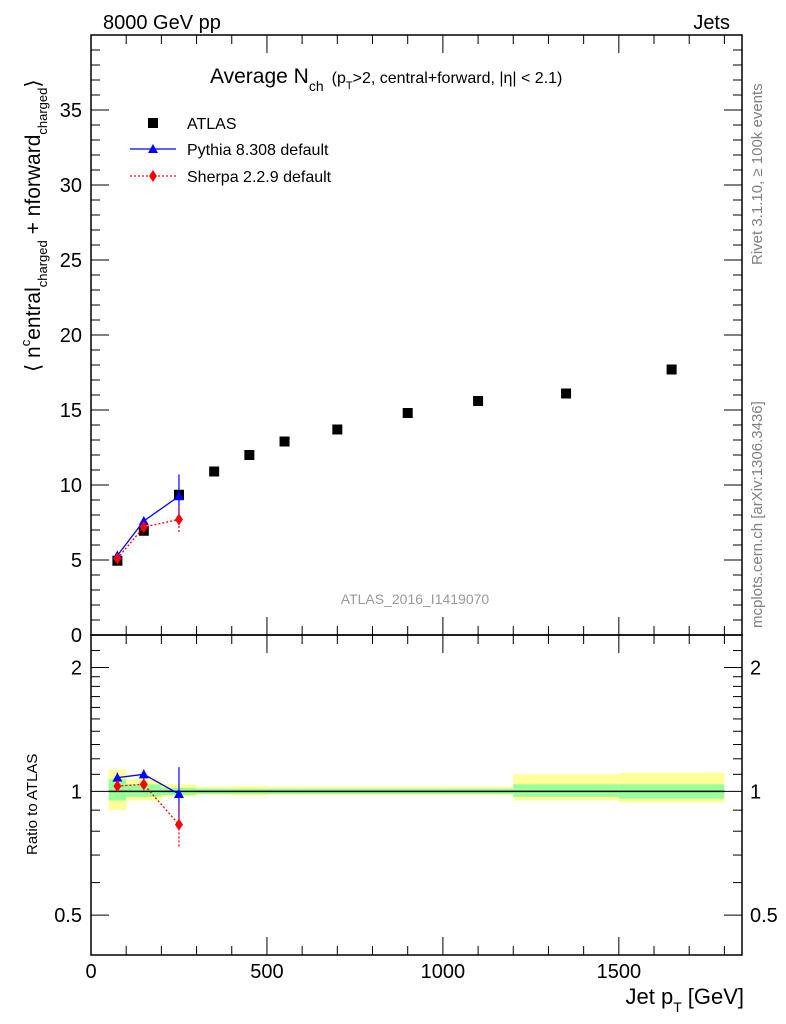 The image size is (786, 1024). What do you see at coordinates (757, 174) in the screenshot?
I see `rivet-version-label: Rivet 3.1.10, ≥ 100k events` at bounding box center [757, 174].